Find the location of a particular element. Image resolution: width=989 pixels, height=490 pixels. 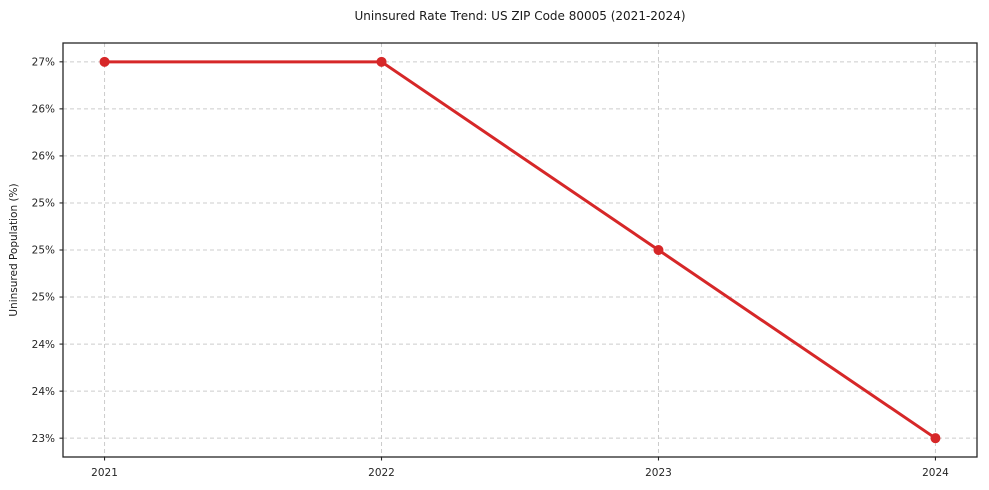

x-tick-label: 2021 is located at coordinates (104, 473).